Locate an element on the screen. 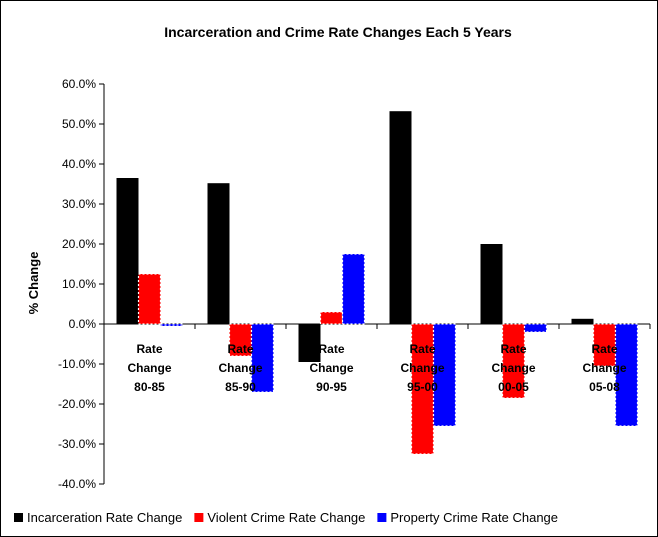  x-category-label: 00-05 is located at coordinates (513, 387).